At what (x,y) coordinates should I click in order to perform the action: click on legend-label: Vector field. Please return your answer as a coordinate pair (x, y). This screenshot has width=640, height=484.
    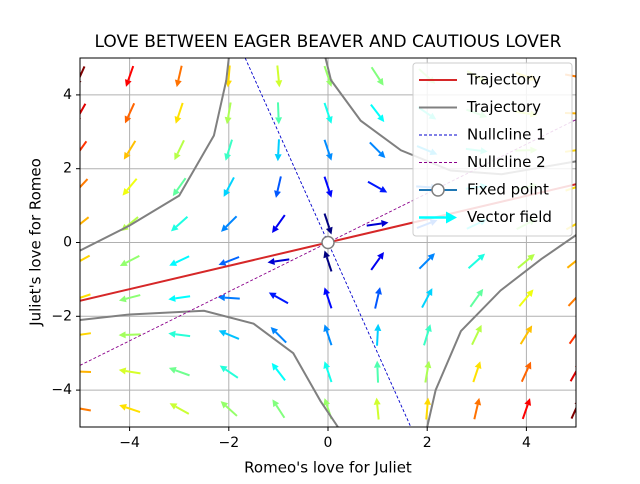
    Looking at the image, I should click on (509, 217).